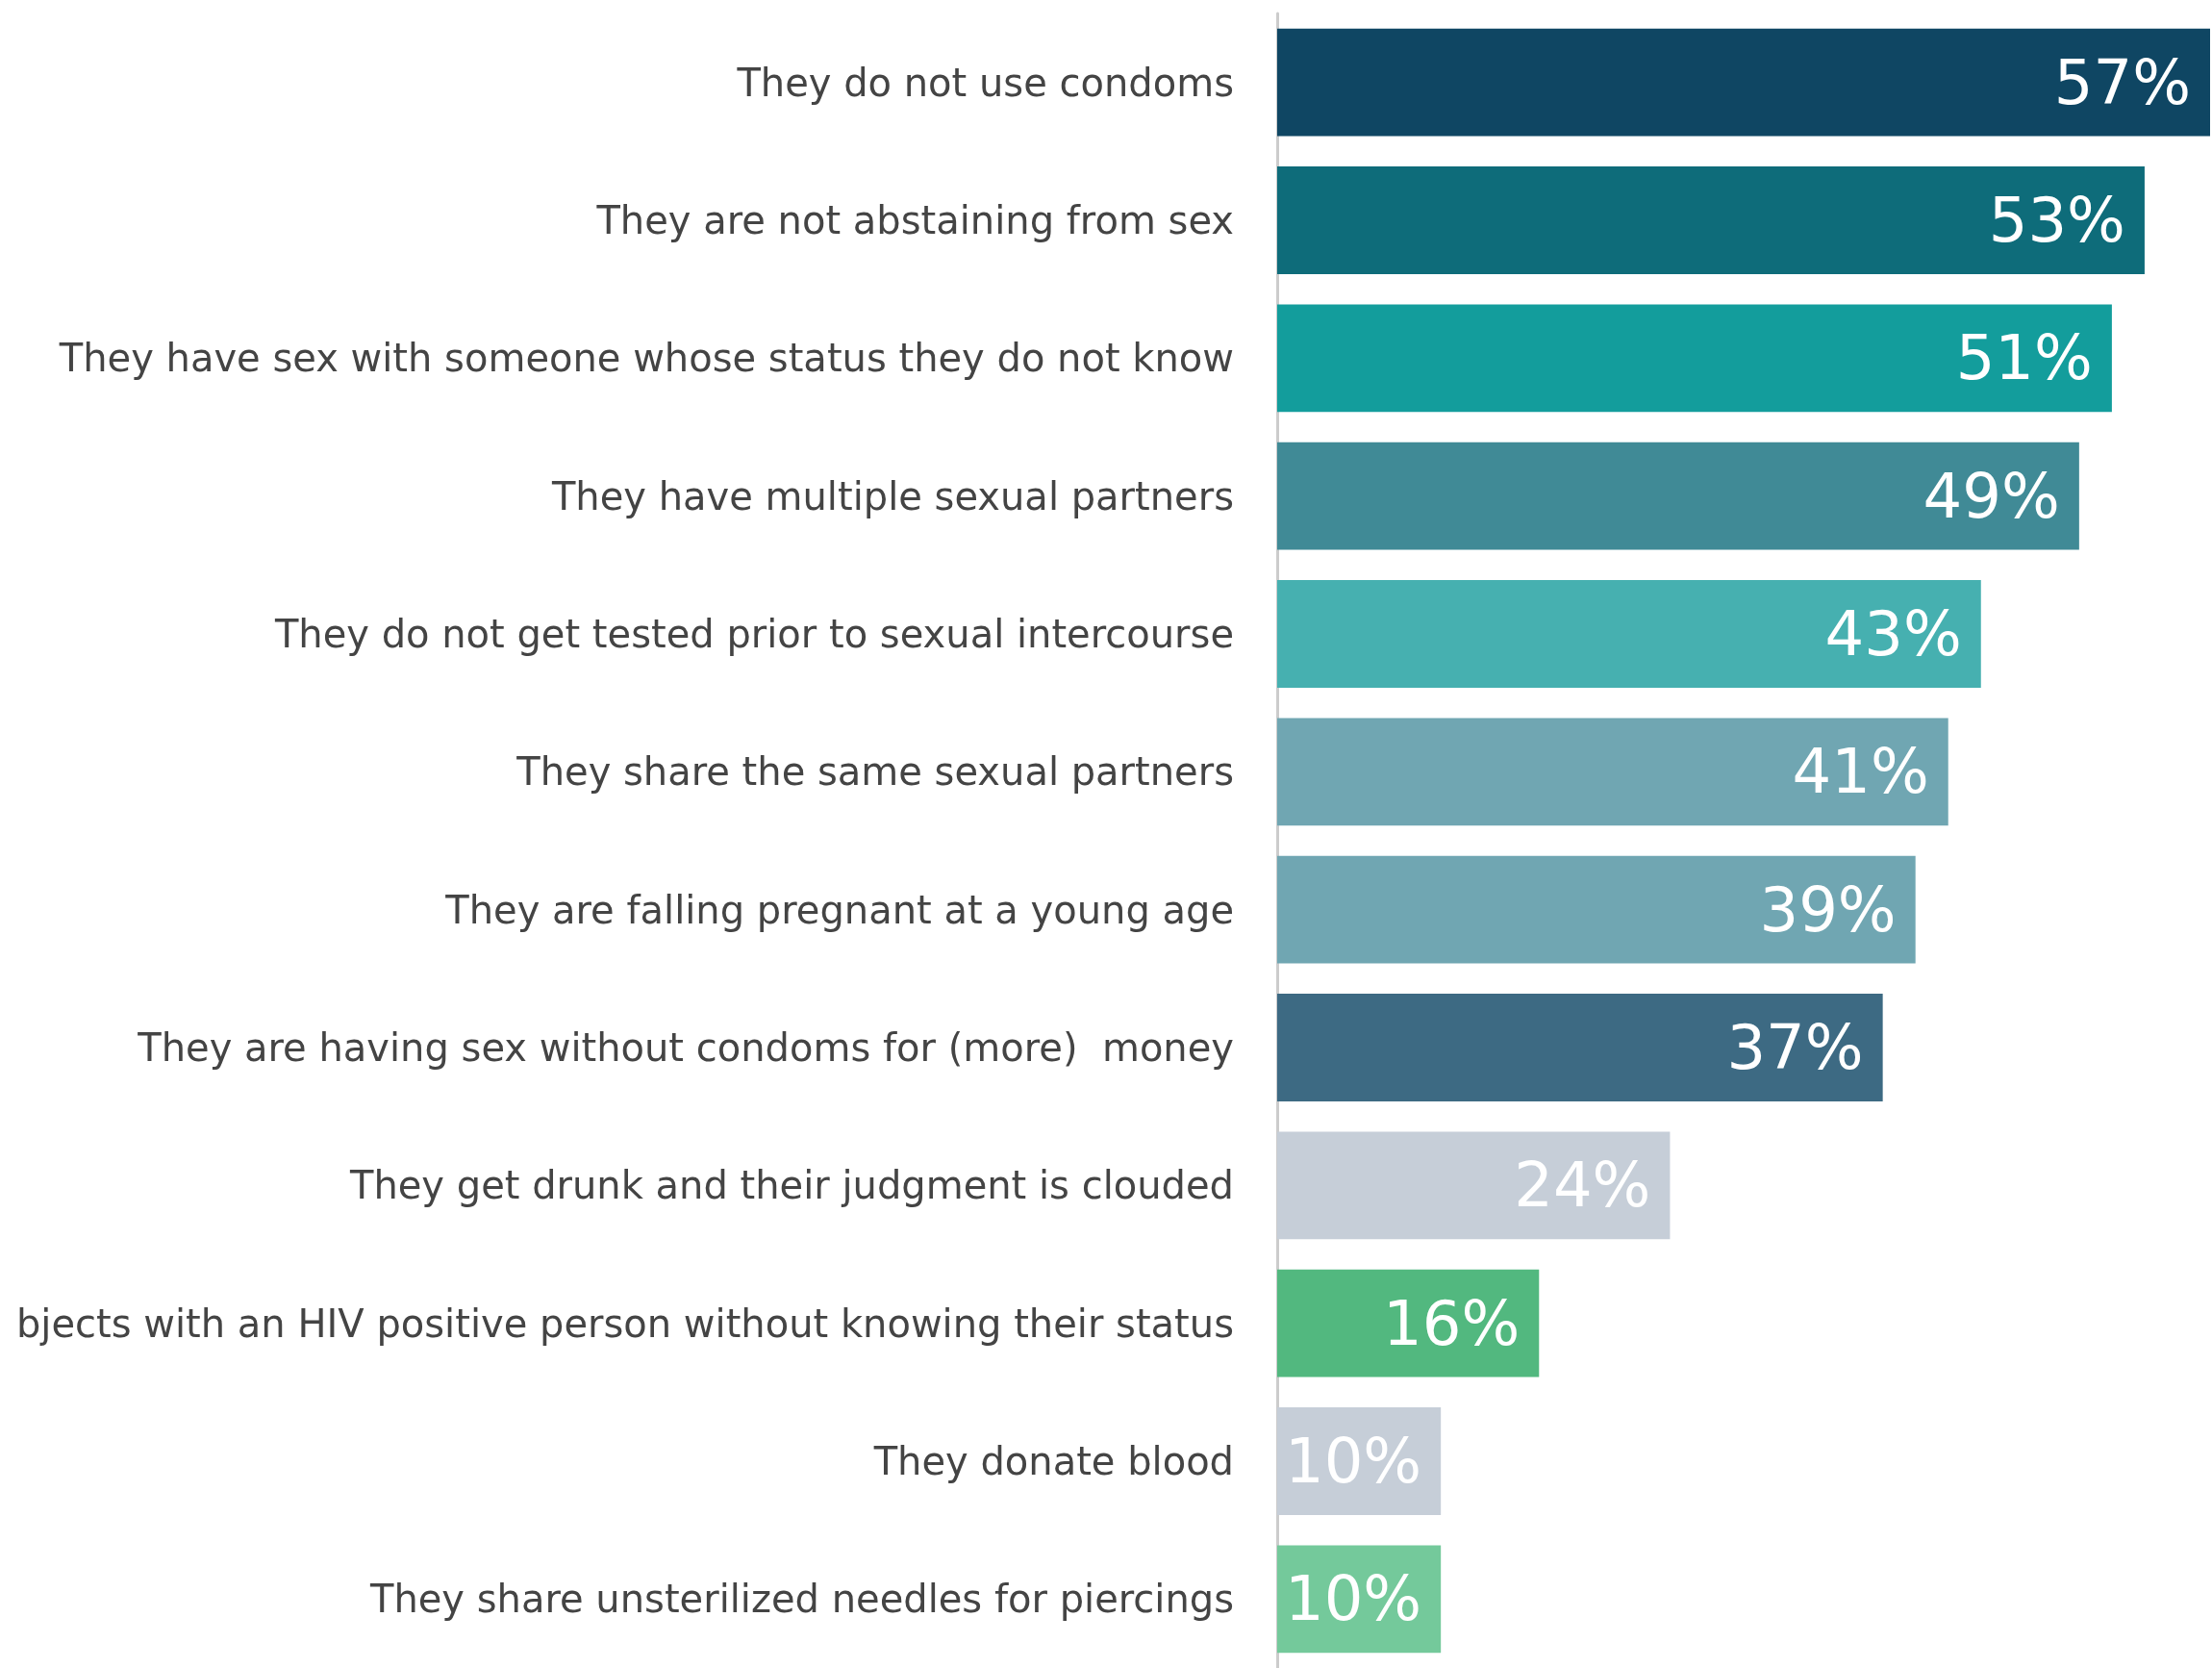 This screenshot has width=2212, height=1668. What do you see at coordinates (646, 358) in the screenshot?
I see `y-tick-label: They have sex with someone whose status they do not know` at bounding box center [646, 358].